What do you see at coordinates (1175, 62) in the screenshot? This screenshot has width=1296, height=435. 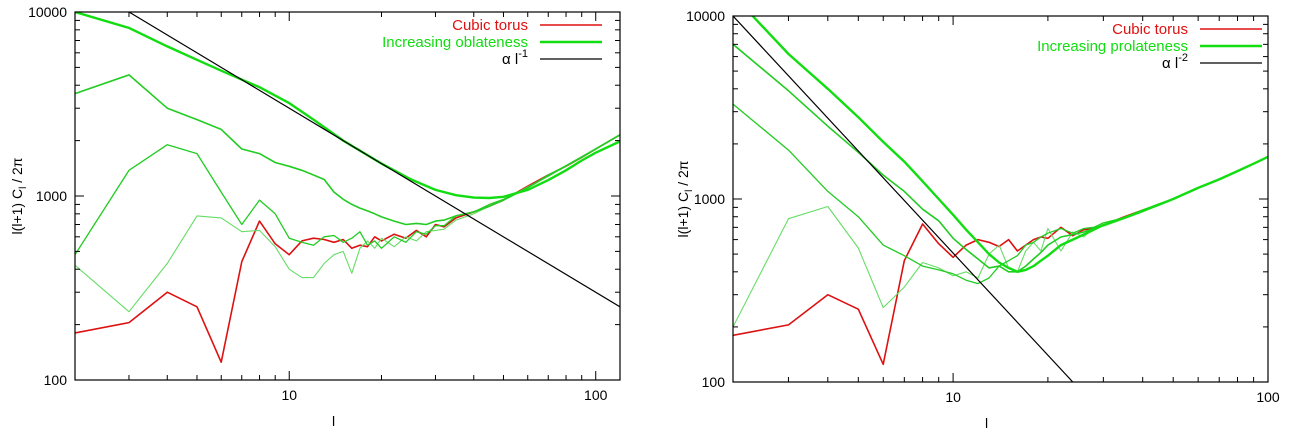 I see `legend-entry-label: α l-2` at bounding box center [1175, 62].